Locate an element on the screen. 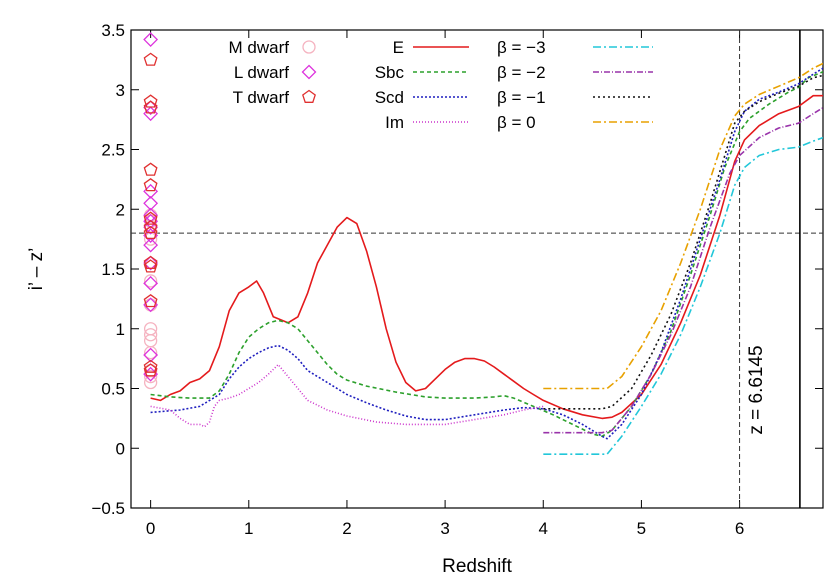  dwarf-markers is located at coordinates (151, 211).